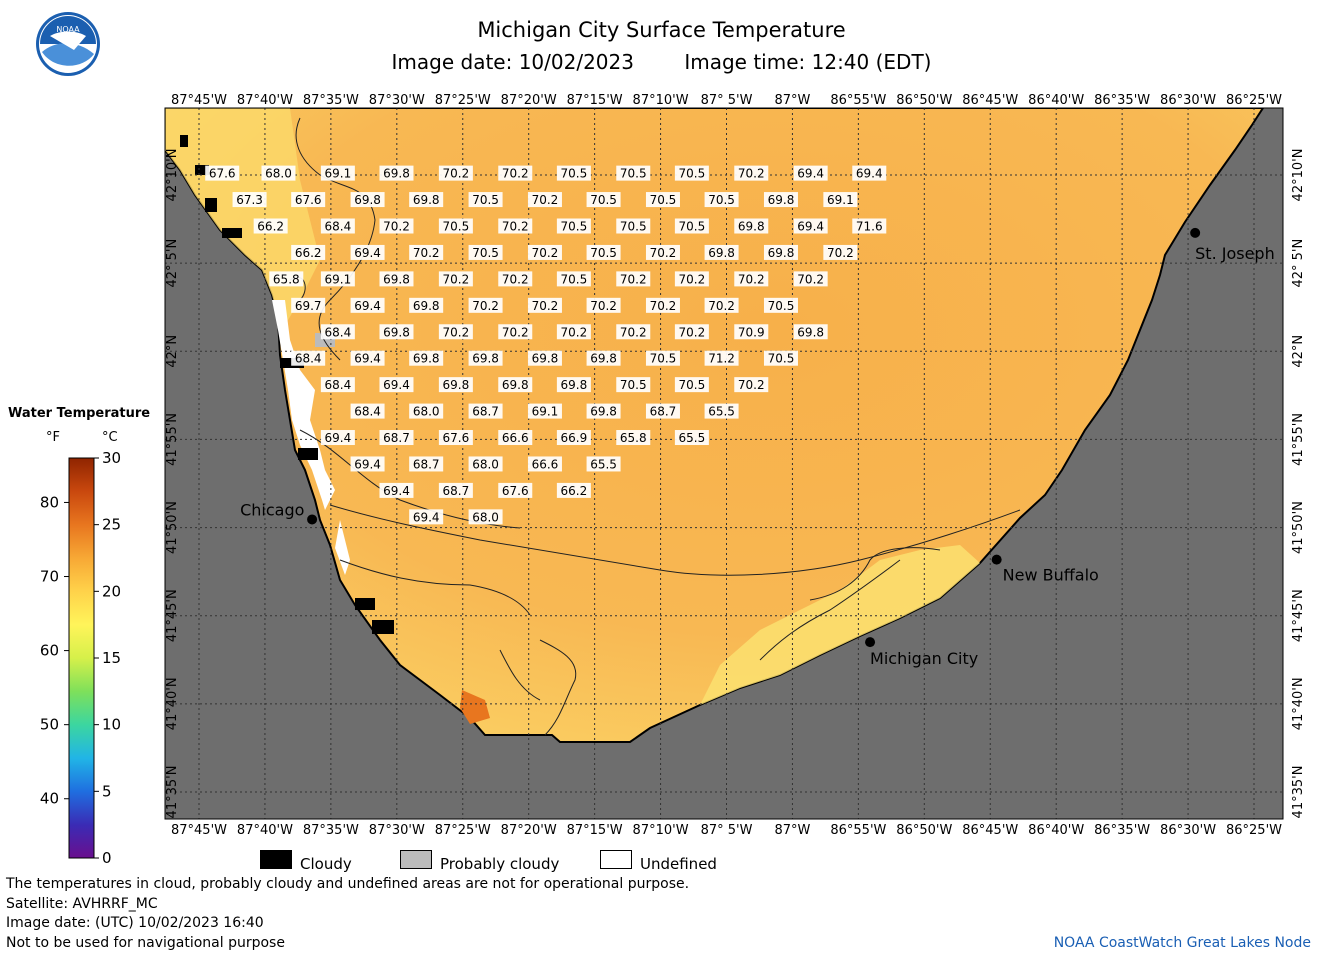 This screenshot has width=1323, height=960. I want to click on longitude-label-top: 87°15'W, so click(595, 100).